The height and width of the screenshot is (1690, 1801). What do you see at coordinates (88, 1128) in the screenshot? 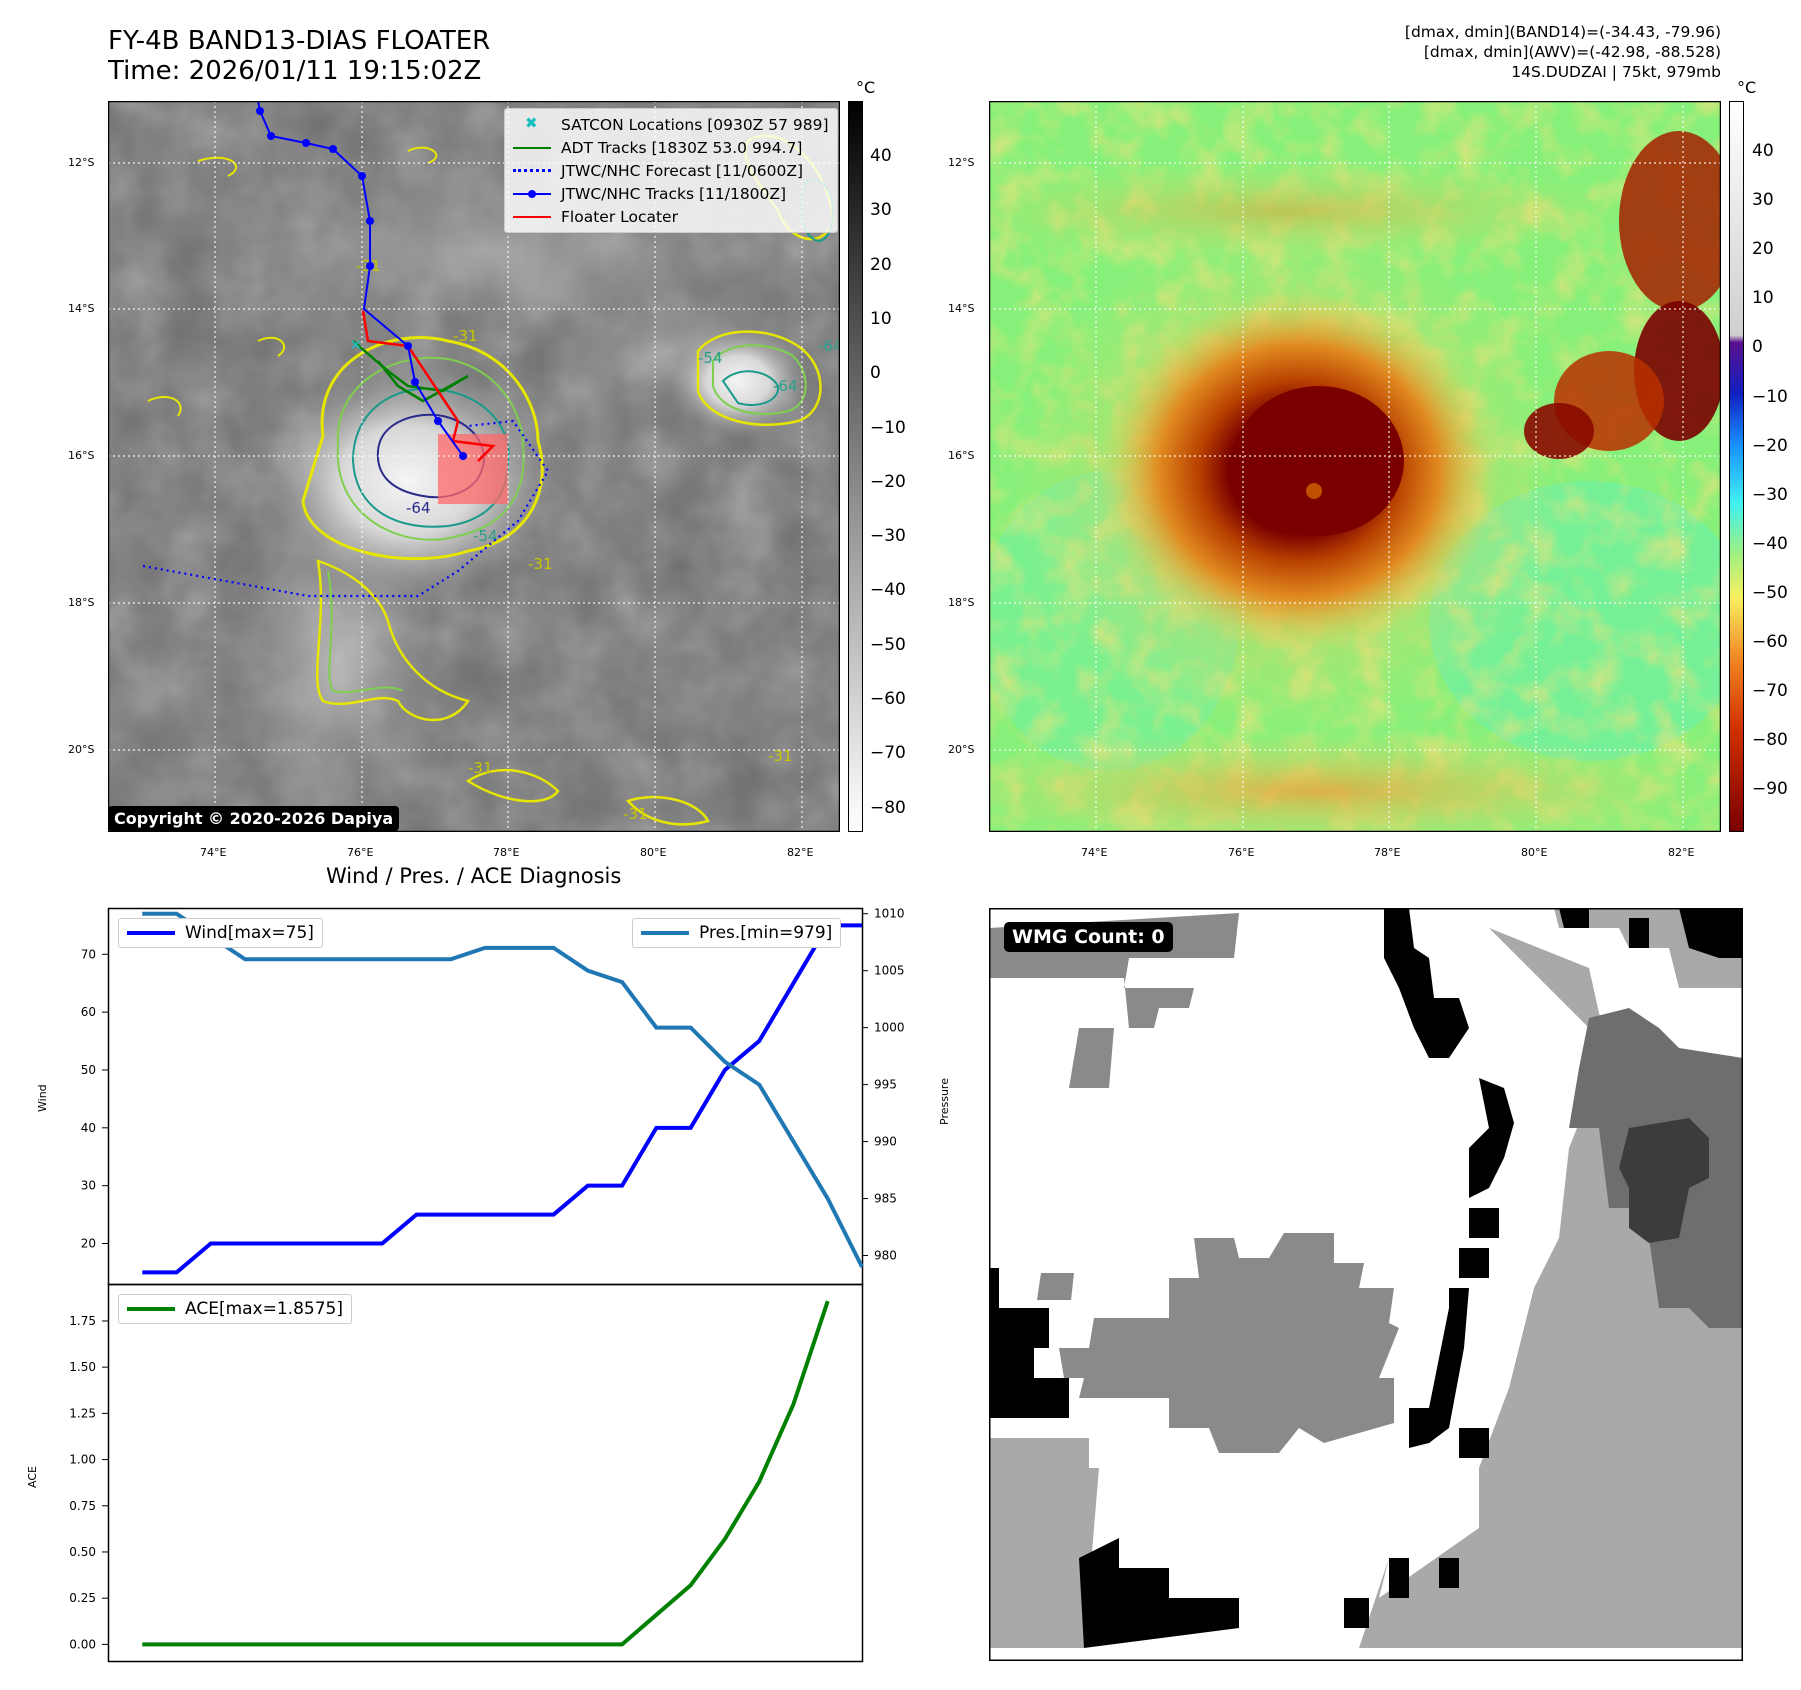
I see `wind-tick-label: 40` at bounding box center [88, 1128].